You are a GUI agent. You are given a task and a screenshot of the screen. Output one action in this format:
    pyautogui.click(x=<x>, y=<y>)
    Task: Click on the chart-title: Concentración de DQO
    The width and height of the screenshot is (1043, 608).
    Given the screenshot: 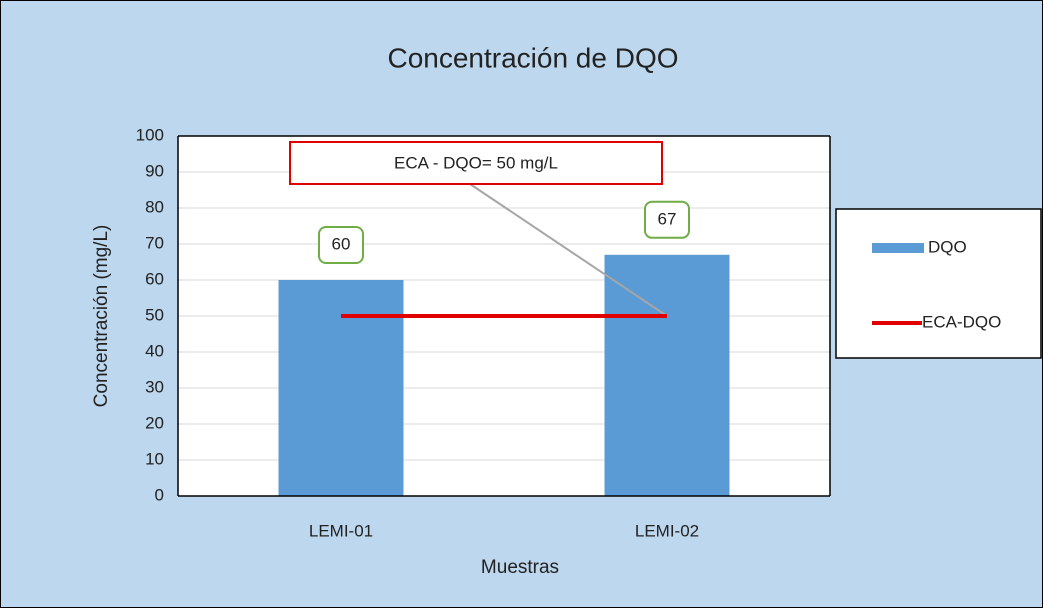 What is the action you would take?
    pyautogui.click(x=532, y=57)
    